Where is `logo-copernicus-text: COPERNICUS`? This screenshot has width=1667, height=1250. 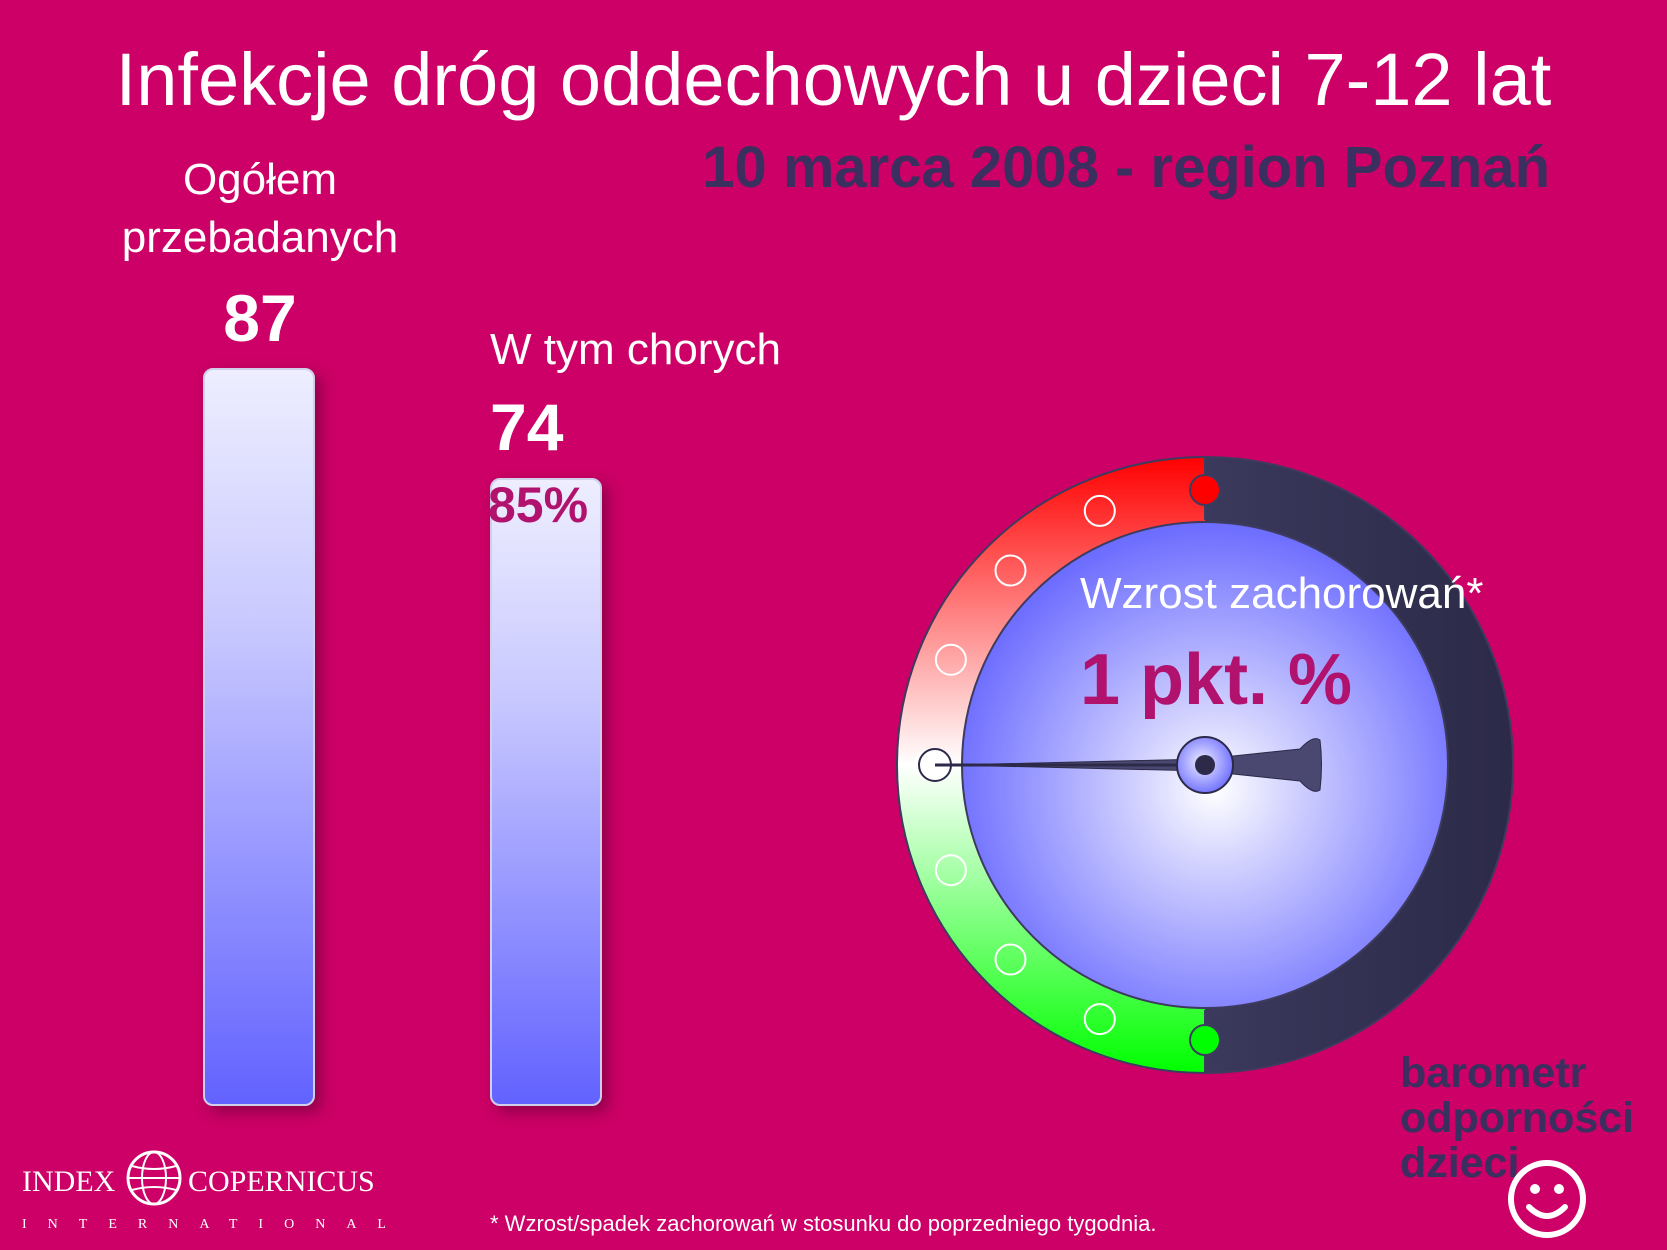
logo-copernicus-text: COPERNICUS is located at coordinates (281, 1181).